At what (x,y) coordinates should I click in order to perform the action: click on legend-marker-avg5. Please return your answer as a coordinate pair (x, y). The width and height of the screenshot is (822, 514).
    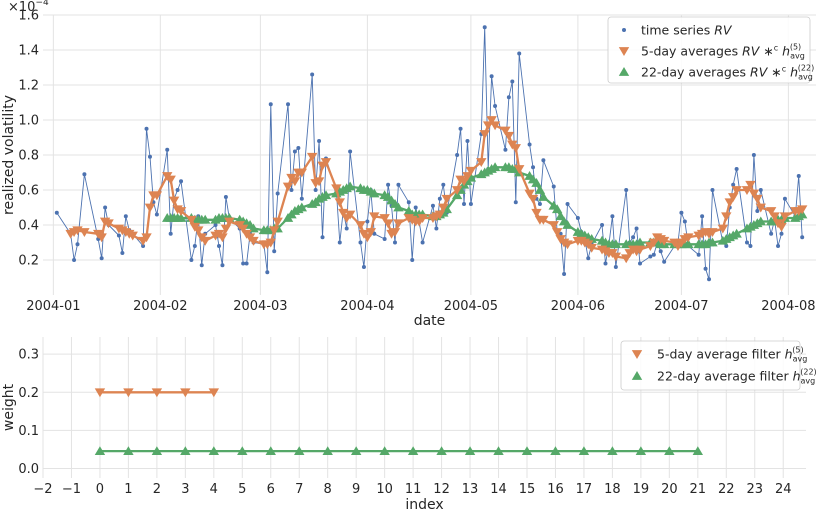
    Looking at the image, I should click on (624, 51).